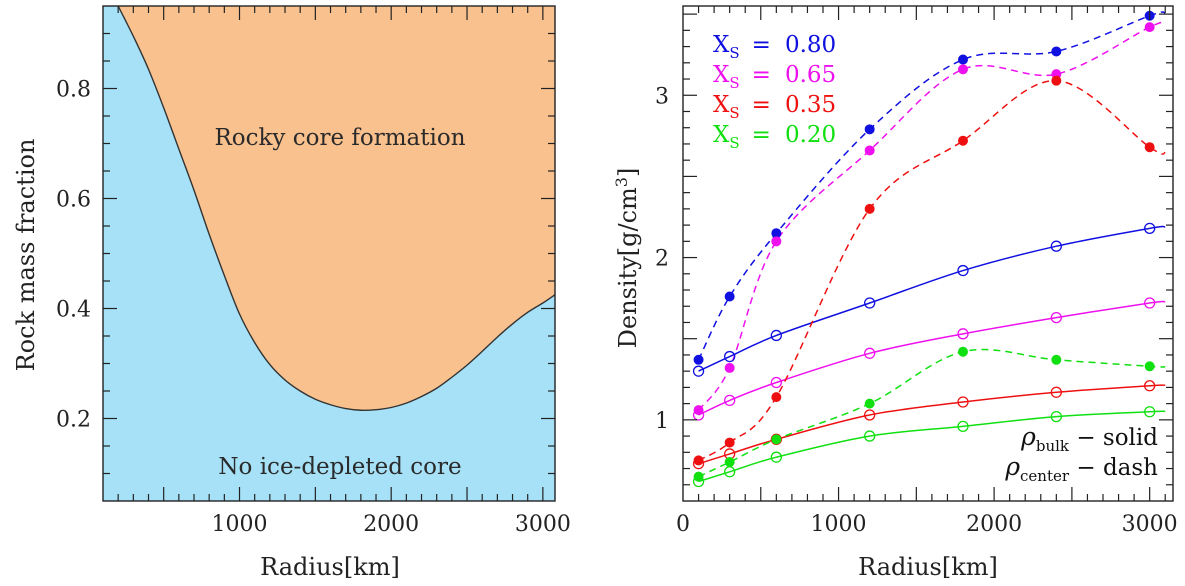  Describe the element at coordinates (1081, 468) in the screenshot. I see `line-style-note: ρcenter − dash` at that location.